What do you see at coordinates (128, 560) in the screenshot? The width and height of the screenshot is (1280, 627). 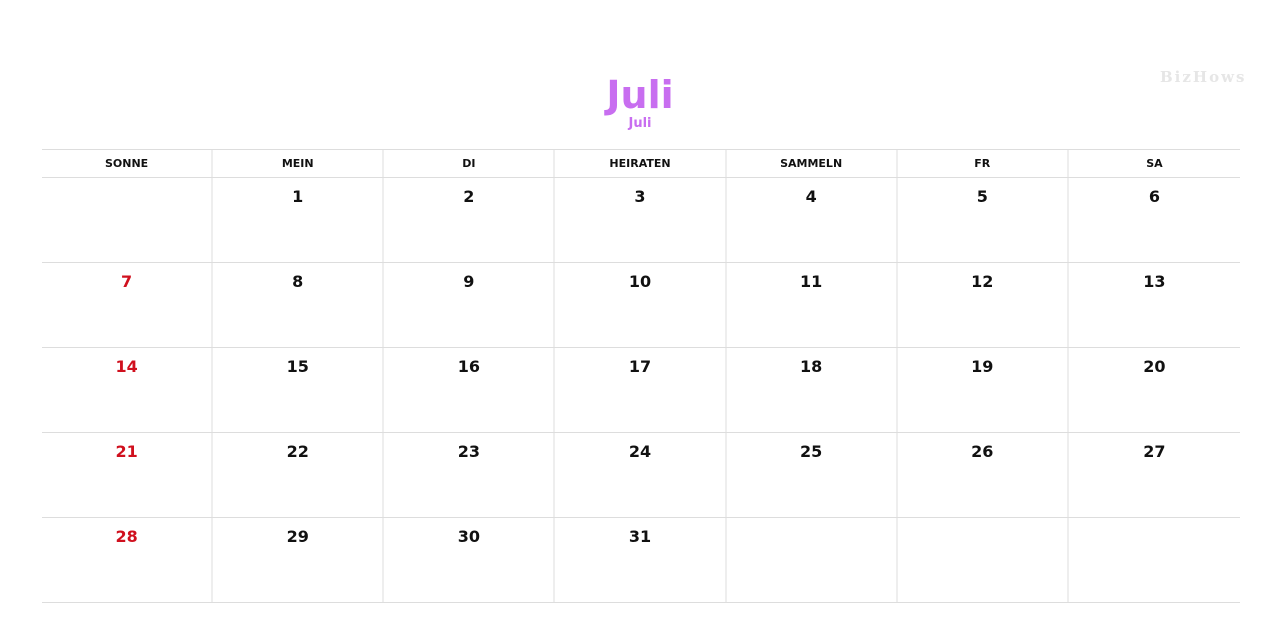 I see `day-cell: 28` at bounding box center [128, 560].